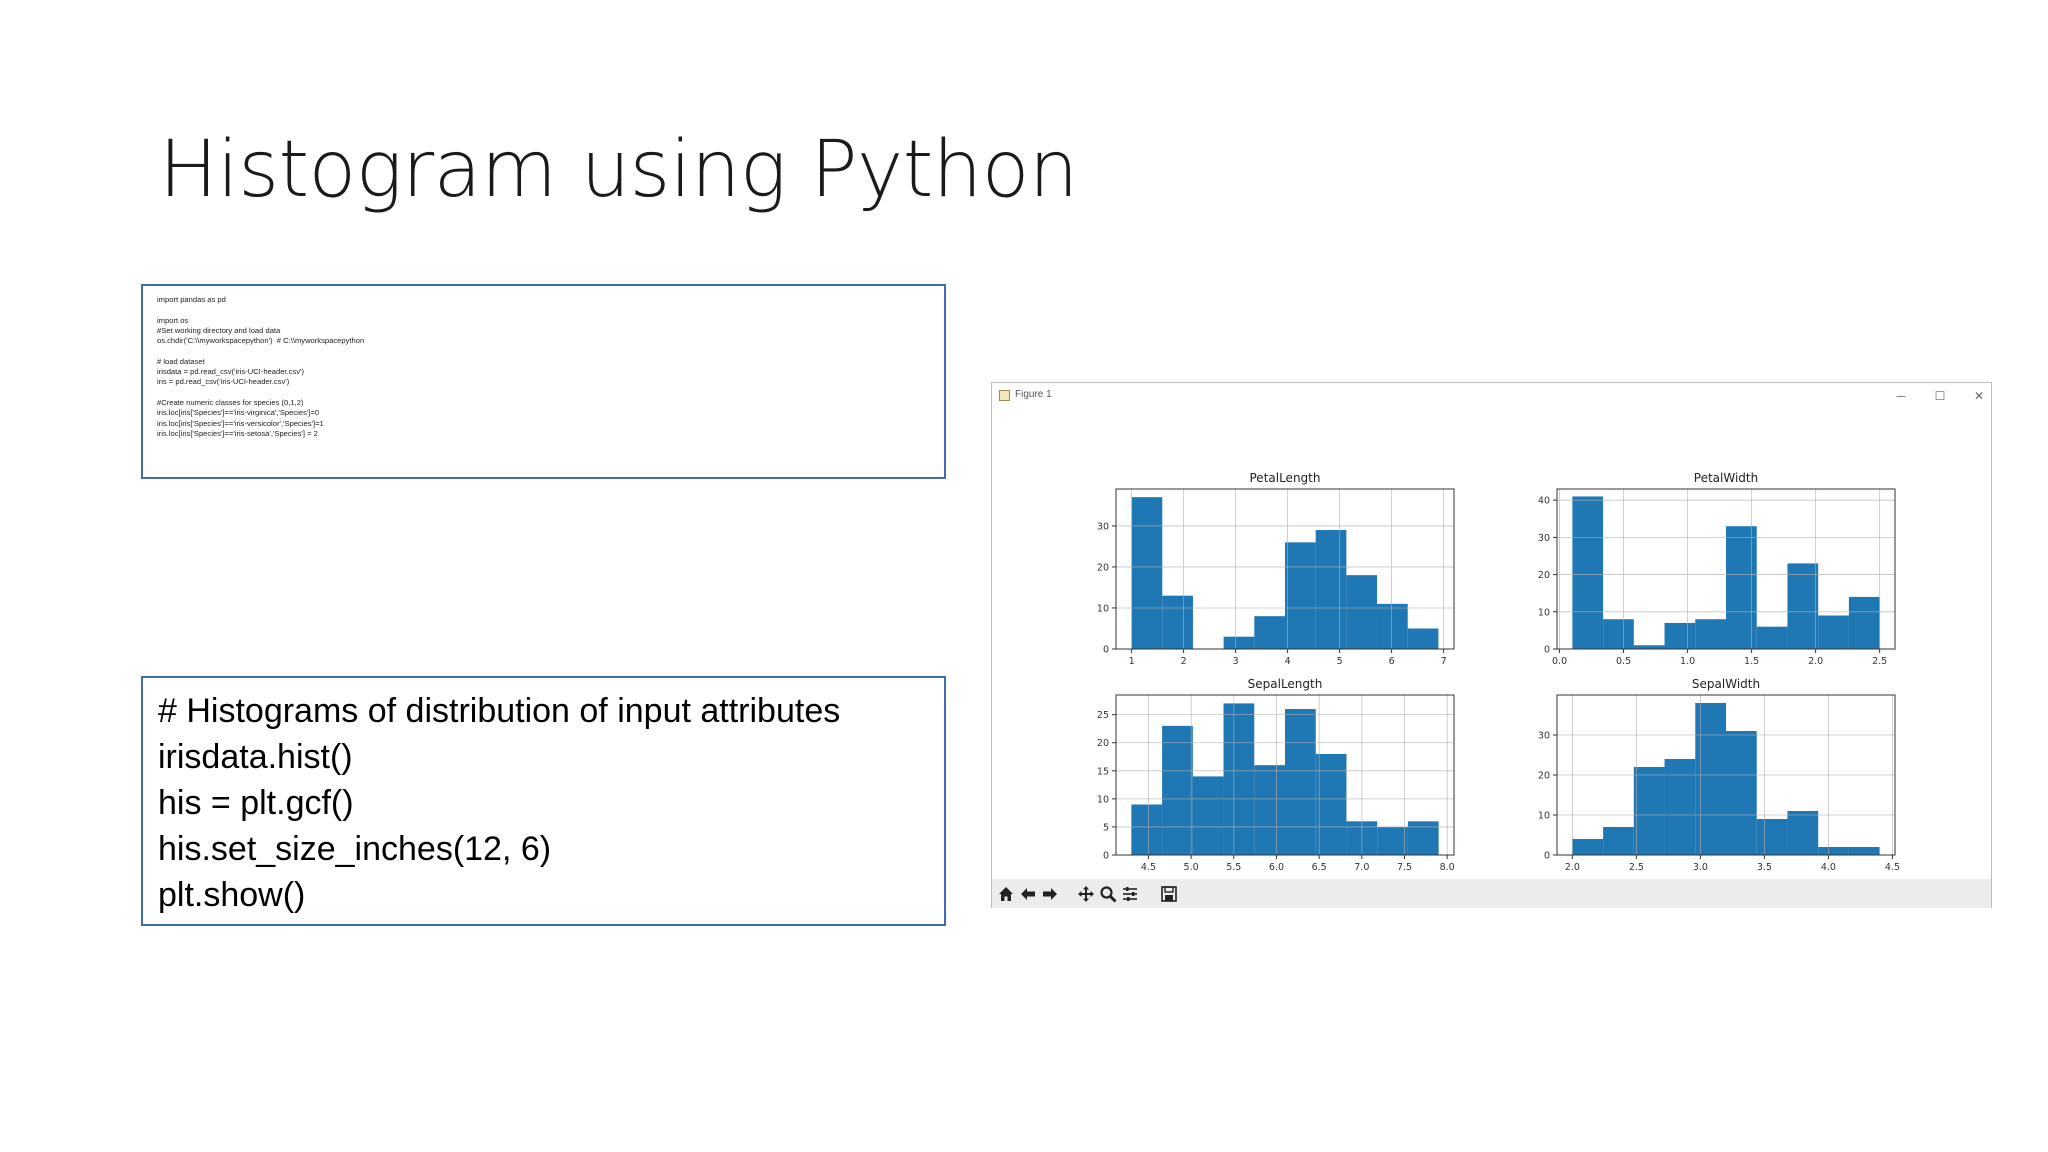  I want to click on code-line: irisdata.hist(), so click(255, 757).